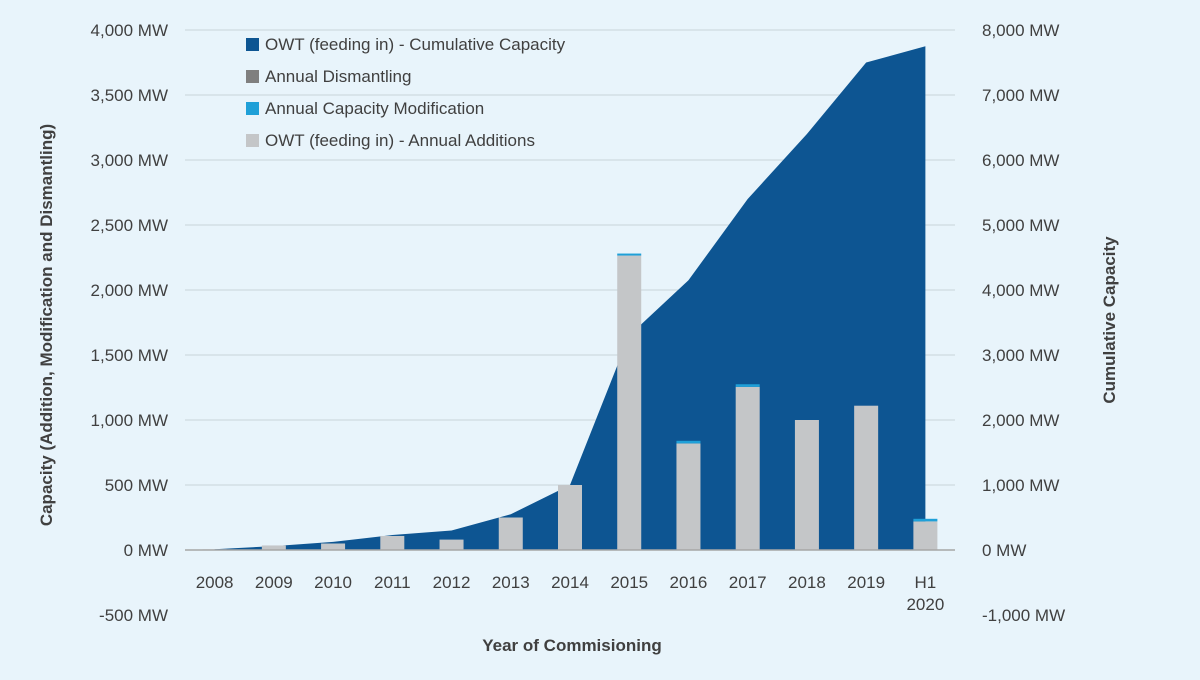  What do you see at coordinates (129, 290) in the screenshot?
I see `y-left-tick-label: 2,000 MW` at bounding box center [129, 290].